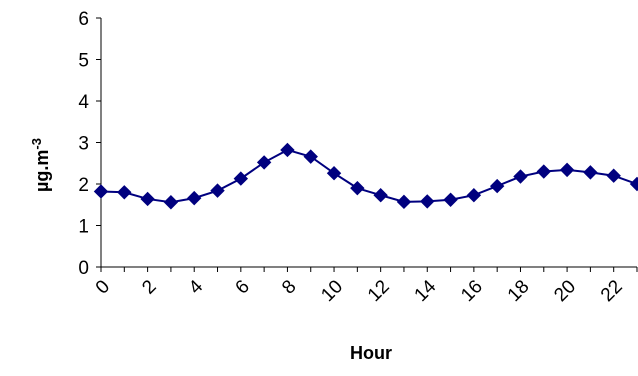  Describe the element at coordinates (612, 291) in the screenshot. I see `x-tick-label: 22` at that location.